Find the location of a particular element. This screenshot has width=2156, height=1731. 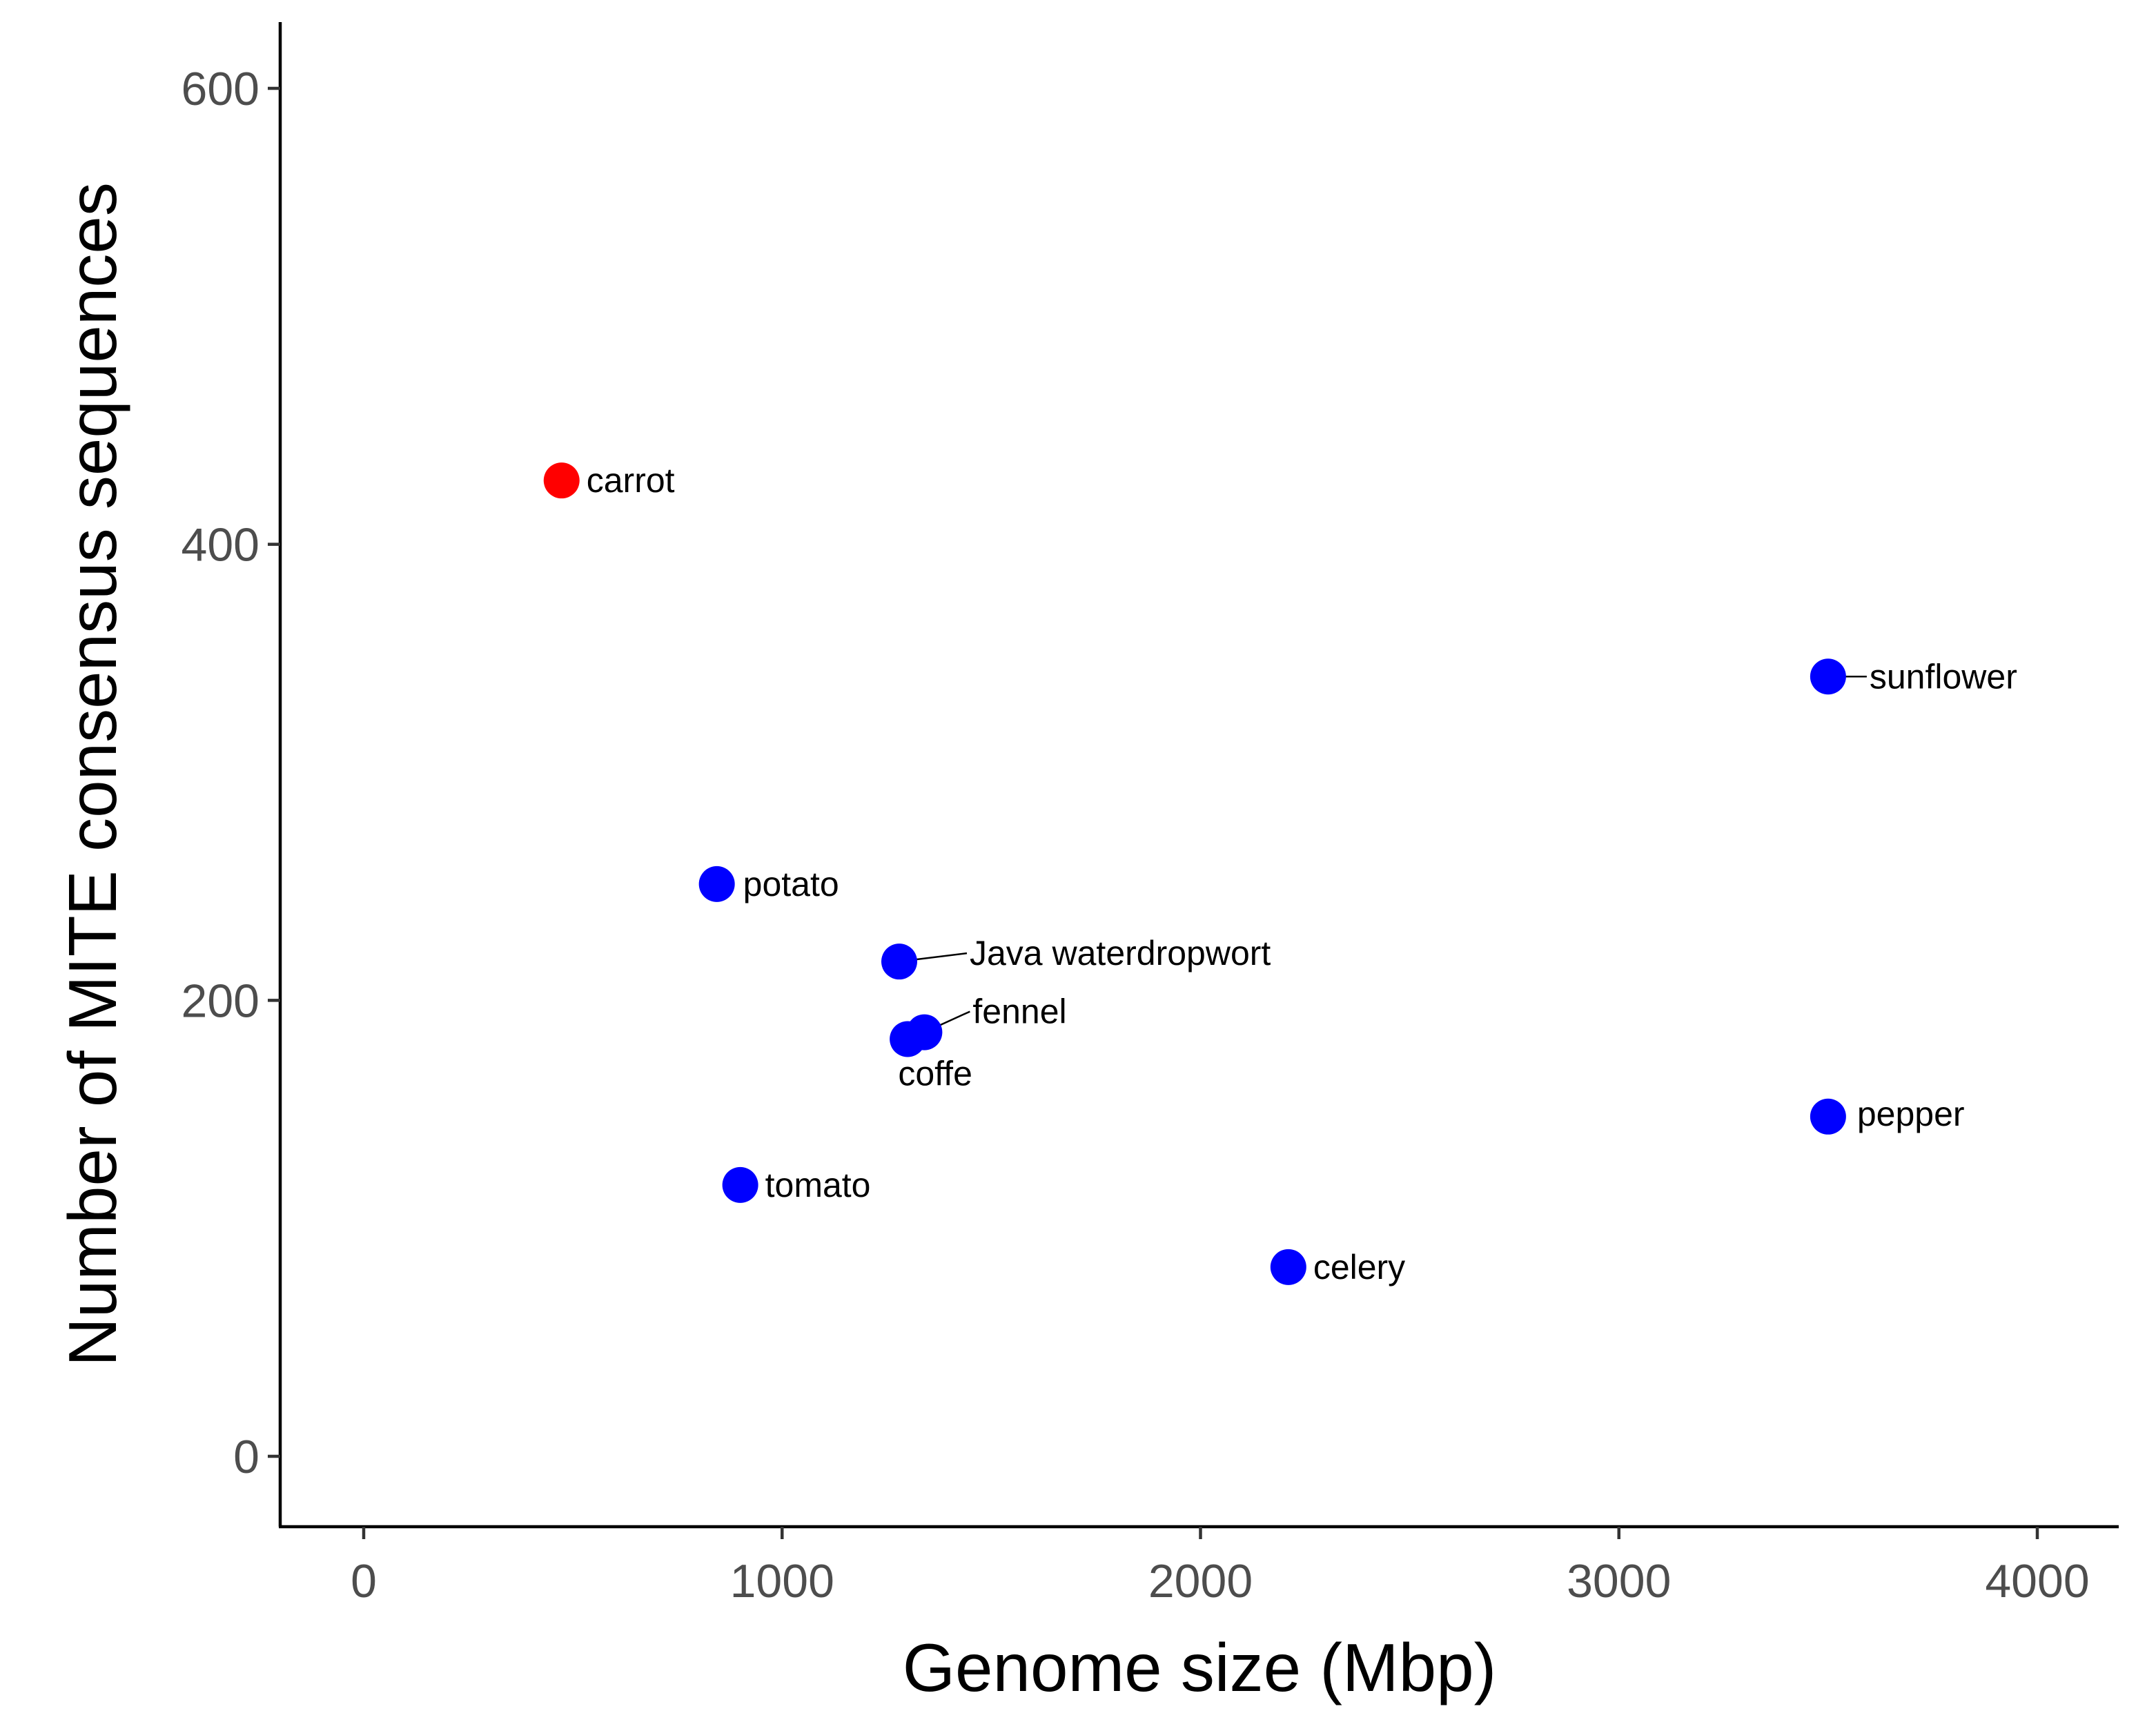

point-label: potato is located at coordinates (791, 884).